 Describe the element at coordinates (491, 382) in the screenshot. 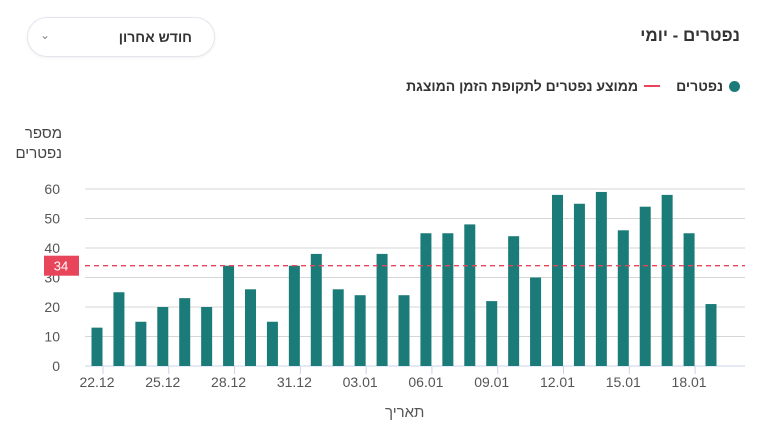

I see `x-tick-label: 09.01` at that location.